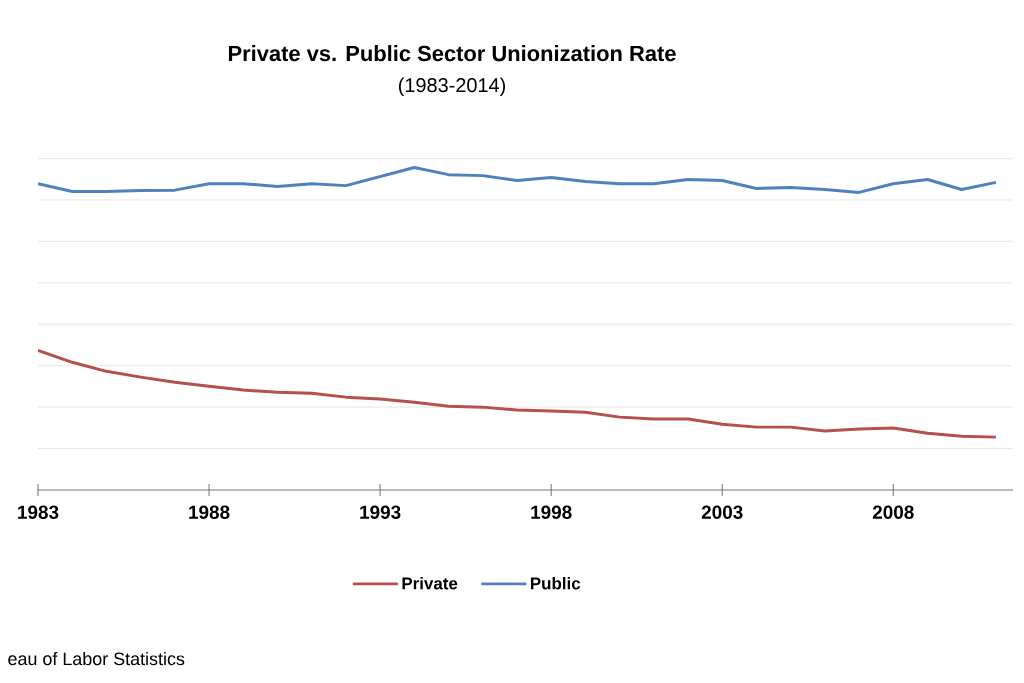 Image resolution: width=1024 pixels, height=683 pixels. I want to click on x-tick-label: 1998, so click(551, 512).